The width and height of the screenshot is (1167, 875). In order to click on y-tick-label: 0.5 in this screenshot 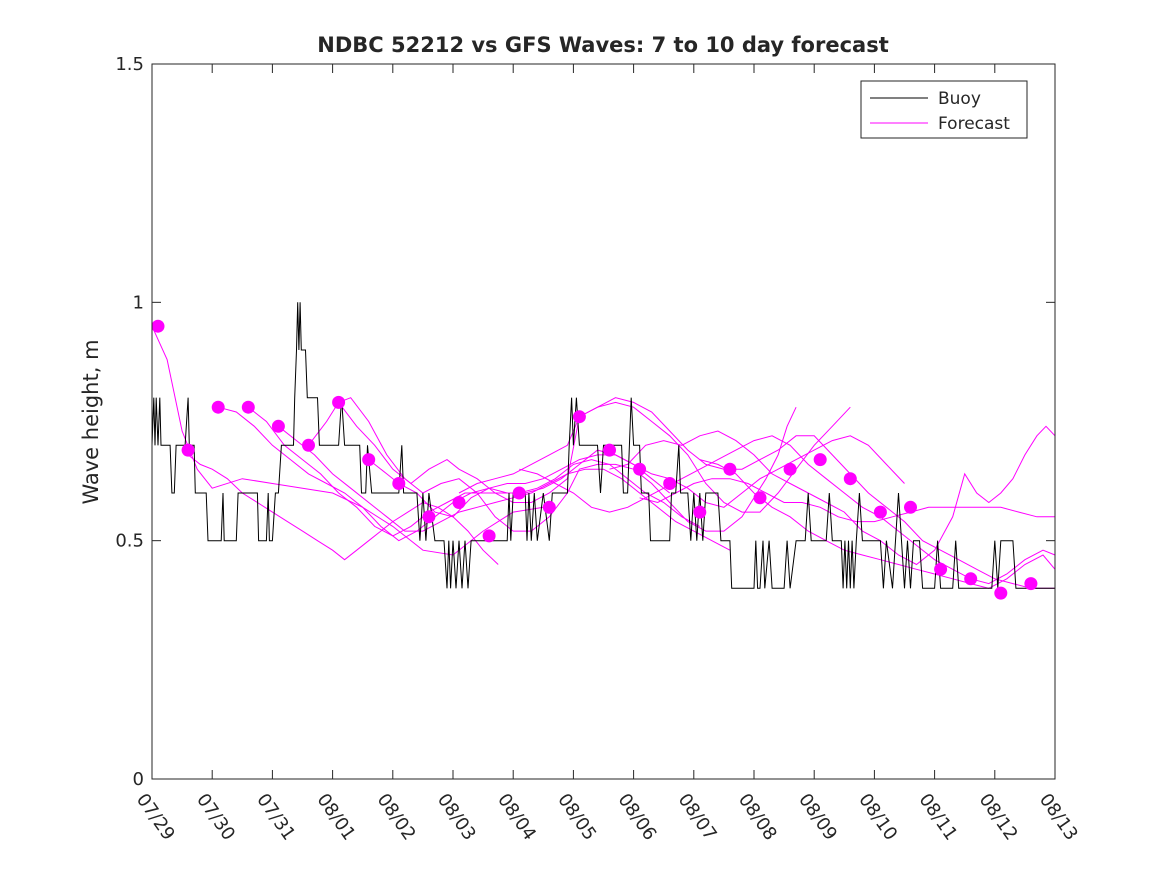, I will do `click(129, 541)`.